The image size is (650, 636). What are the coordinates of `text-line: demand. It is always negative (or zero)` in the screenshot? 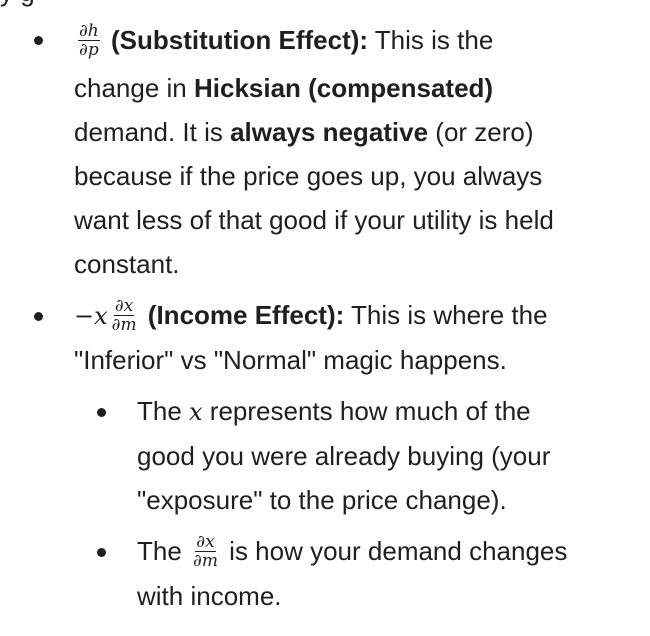 It's located at (304, 132).